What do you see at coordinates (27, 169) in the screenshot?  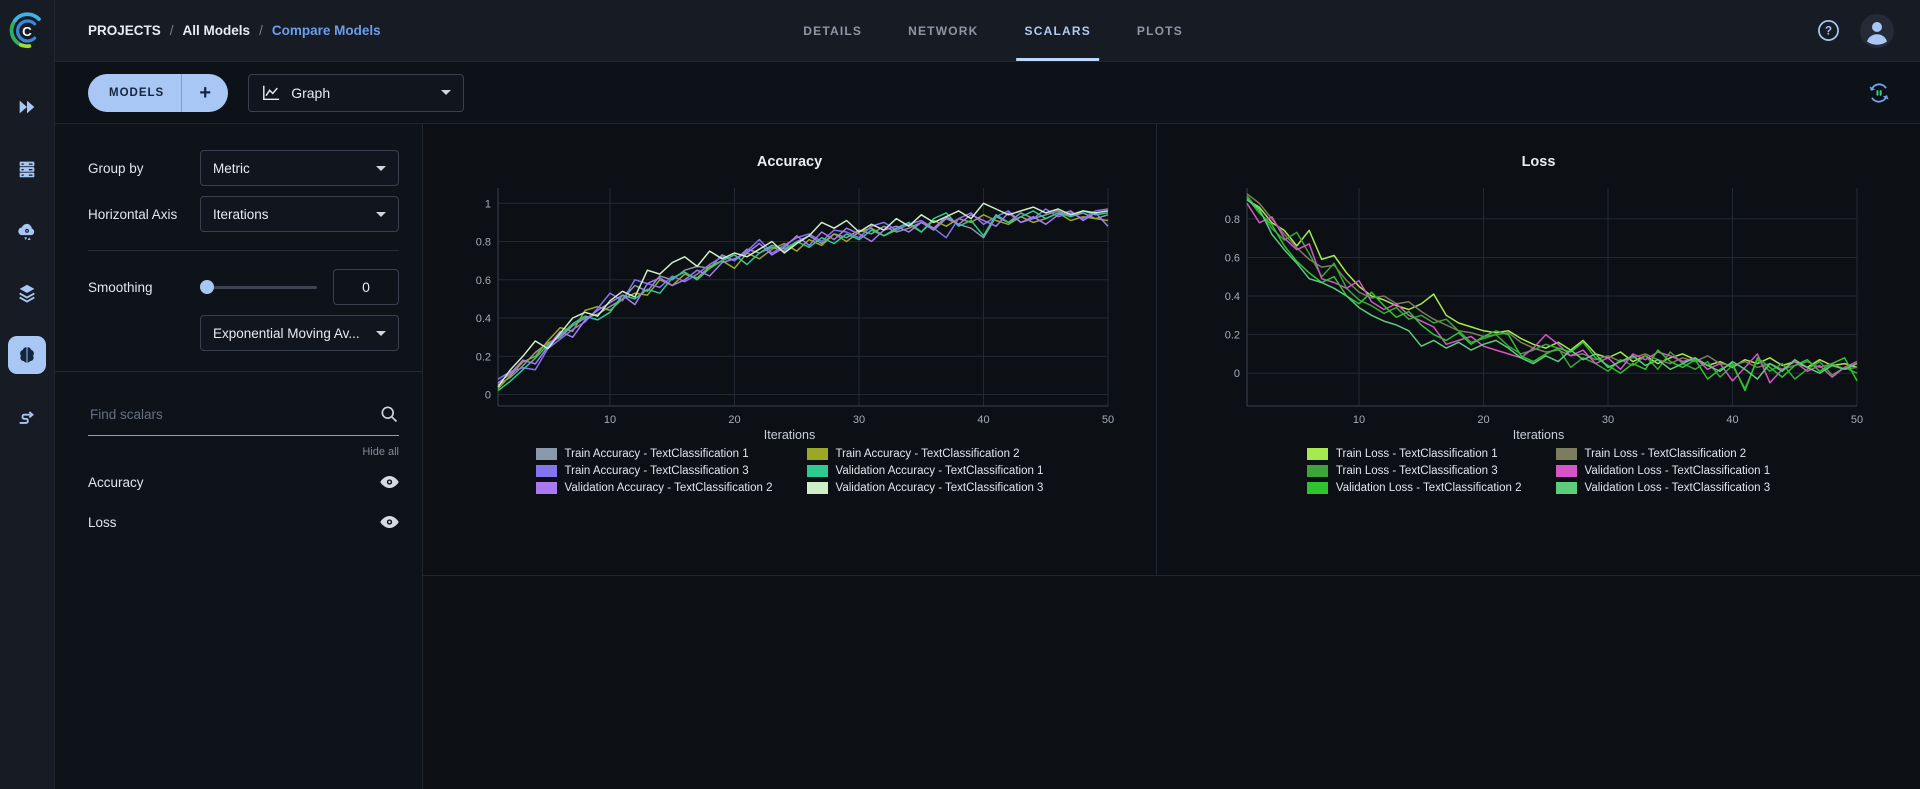 I see `workers-queues-icon` at bounding box center [27, 169].